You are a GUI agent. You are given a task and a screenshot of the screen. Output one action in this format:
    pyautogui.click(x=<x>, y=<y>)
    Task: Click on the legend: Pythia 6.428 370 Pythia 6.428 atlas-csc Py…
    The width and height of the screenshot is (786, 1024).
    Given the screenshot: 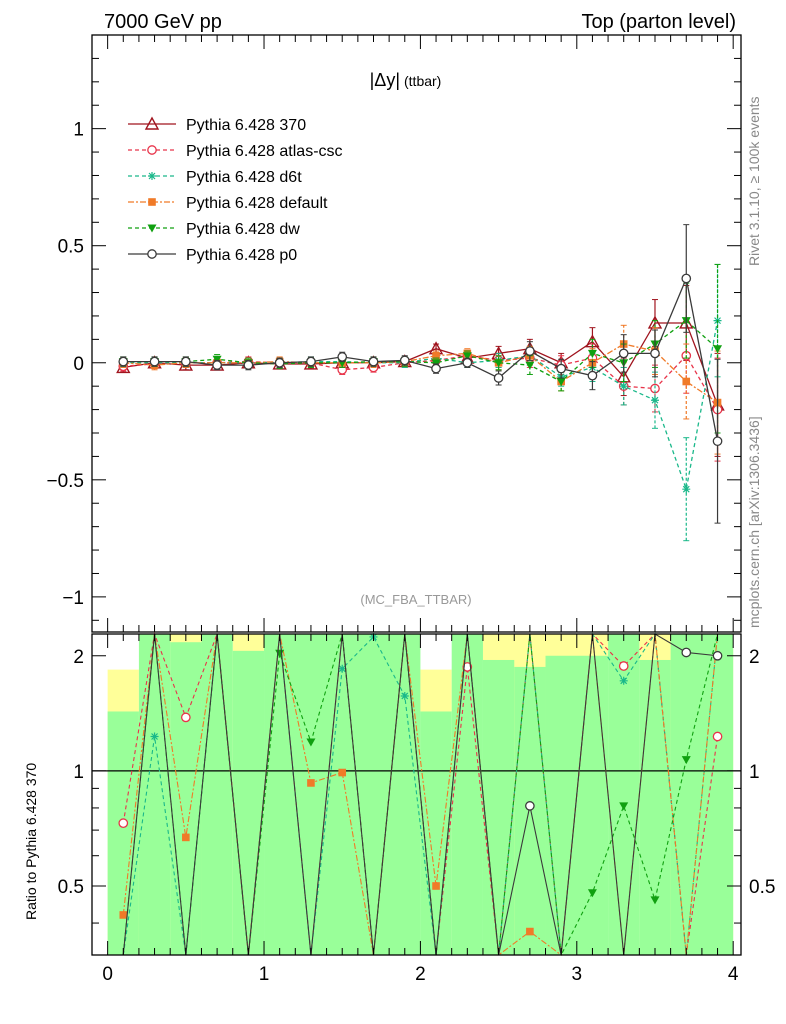 What is the action you would take?
    pyautogui.click(x=235, y=190)
    